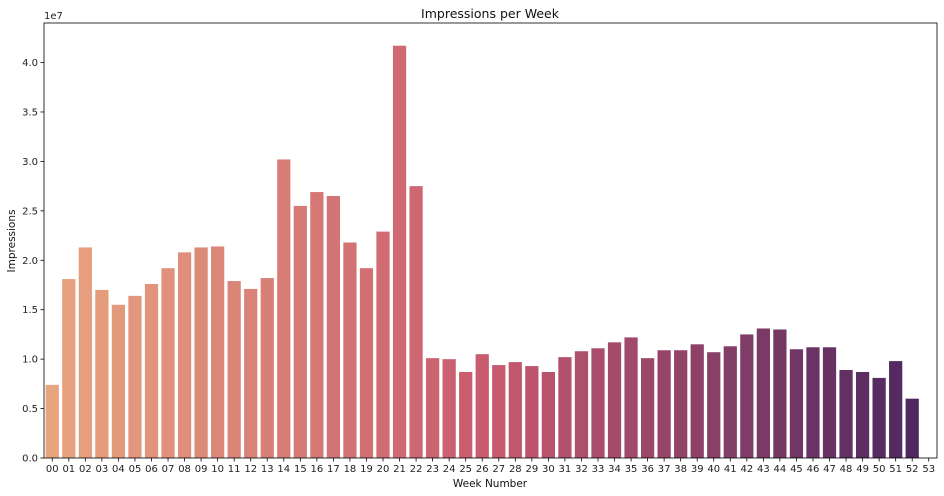 This screenshot has width=944, height=496. Describe the element at coordinates (465, 469) in the screenshot. I see `x-tick-label: 25` at that location.